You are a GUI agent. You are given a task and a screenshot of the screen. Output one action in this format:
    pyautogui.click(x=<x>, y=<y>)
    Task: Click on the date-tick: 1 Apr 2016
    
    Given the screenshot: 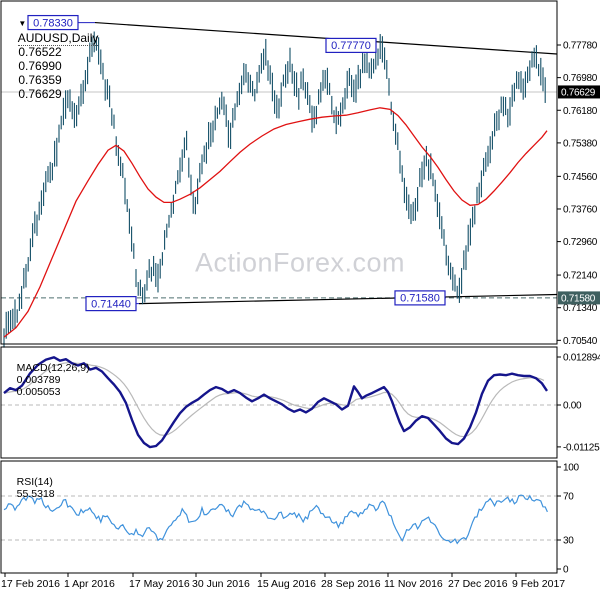 What is the action you would take?
    pyautogui.click(x=89, y=584)
    